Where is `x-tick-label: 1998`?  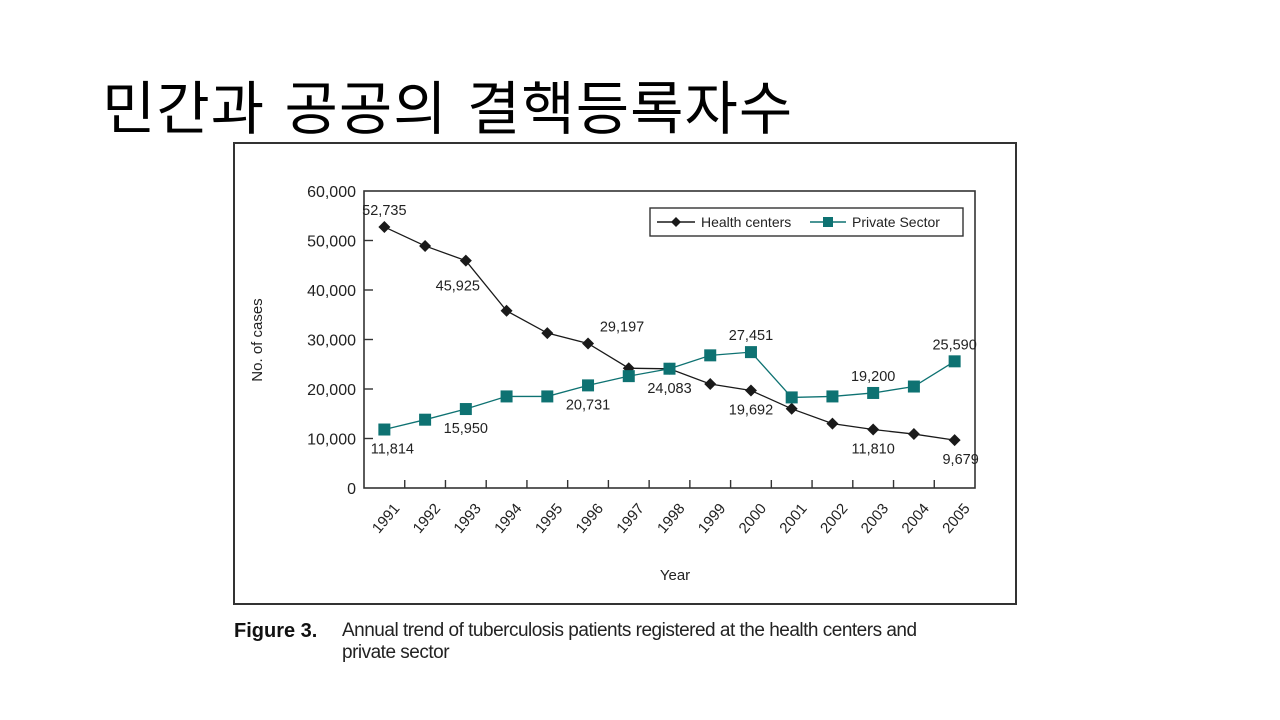
x-tick-label: 1998 is located at coordinates (671, 518).